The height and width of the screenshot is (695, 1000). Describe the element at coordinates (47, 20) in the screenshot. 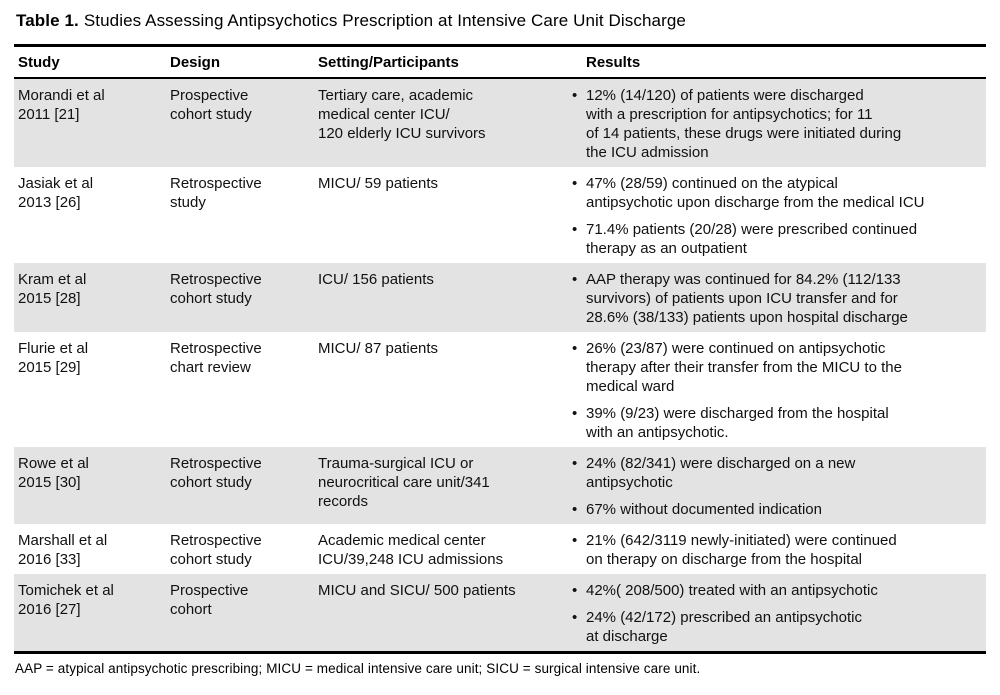

I see `table-number-label: Table 1.` at that location.